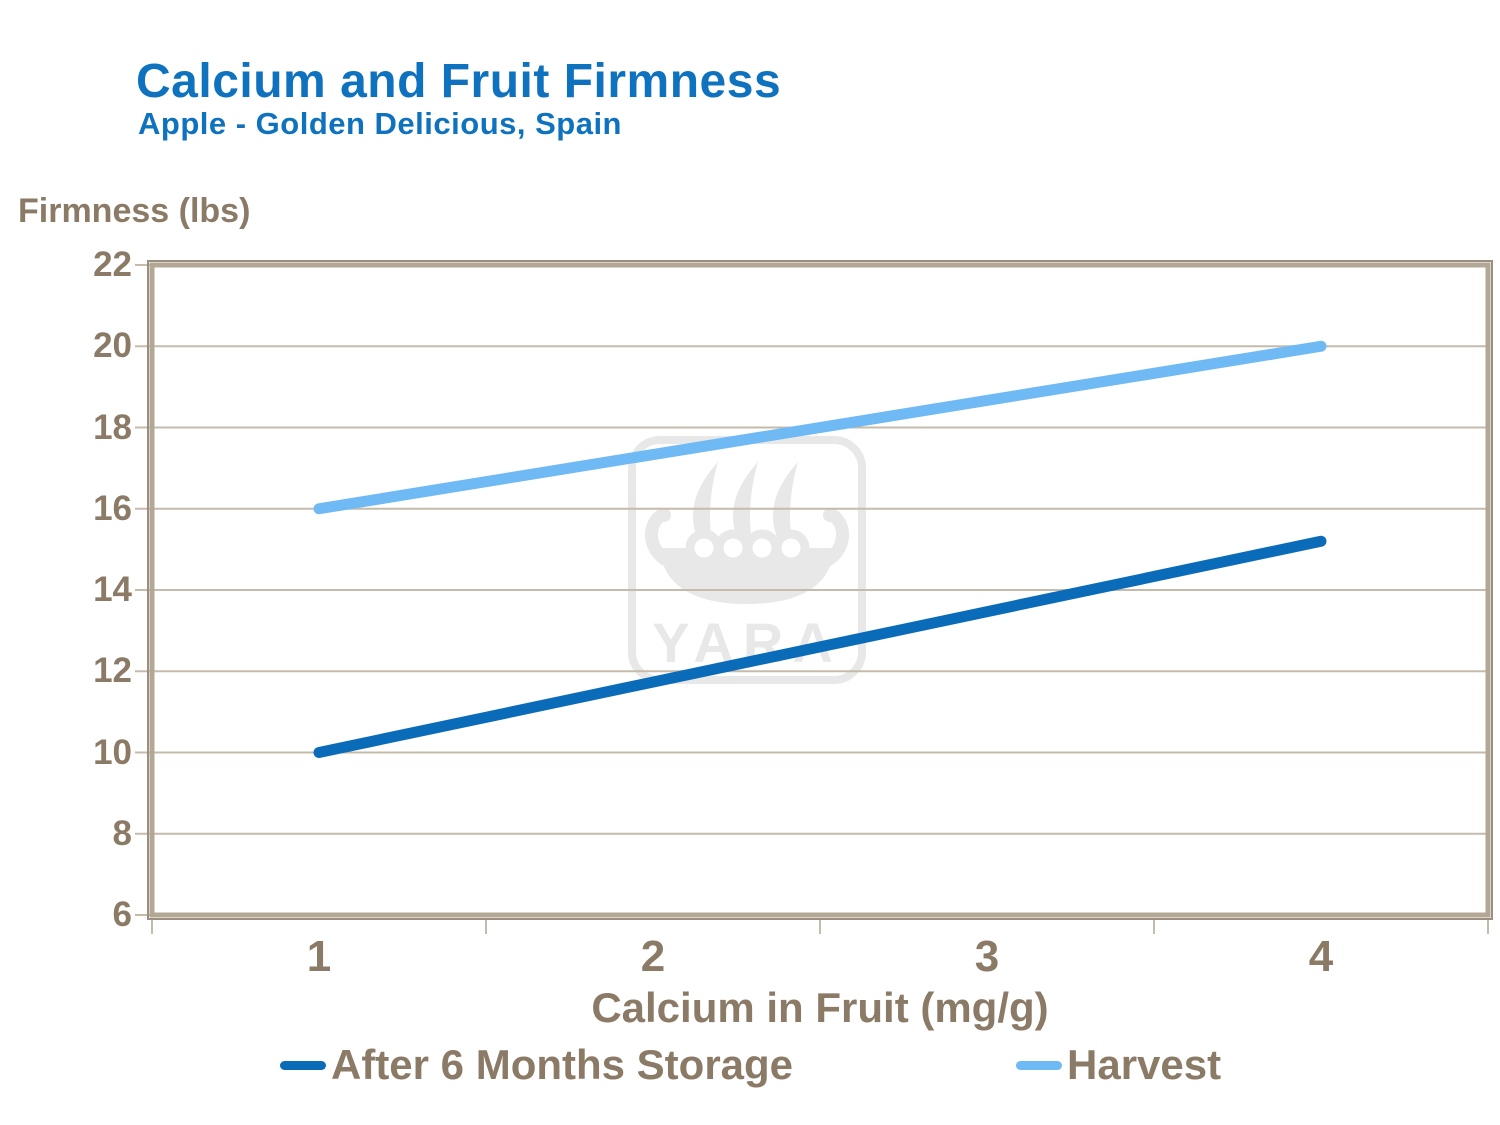  What do you see at coordinates (1321, 956) in the screenshot?
I see `x-tick-label: 4` at bounding box center [1321, 956].